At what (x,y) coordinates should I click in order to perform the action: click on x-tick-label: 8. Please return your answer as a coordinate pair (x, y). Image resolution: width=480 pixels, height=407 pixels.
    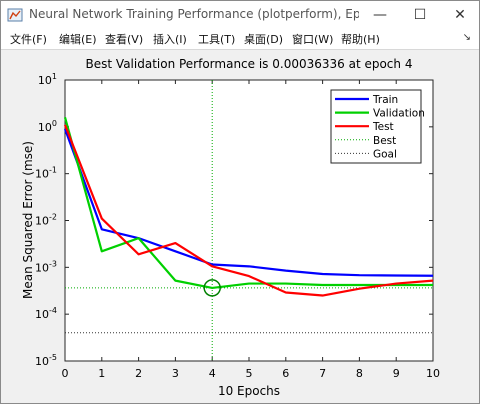
    Looking at the image, I should click on (359, 373).